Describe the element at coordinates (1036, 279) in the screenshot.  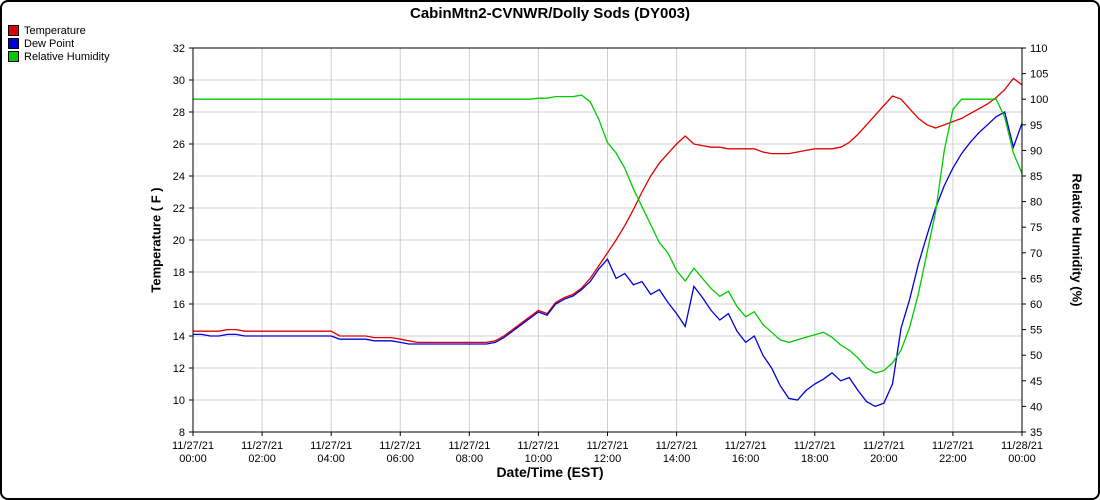
I see `svg-text: 65` at that location.